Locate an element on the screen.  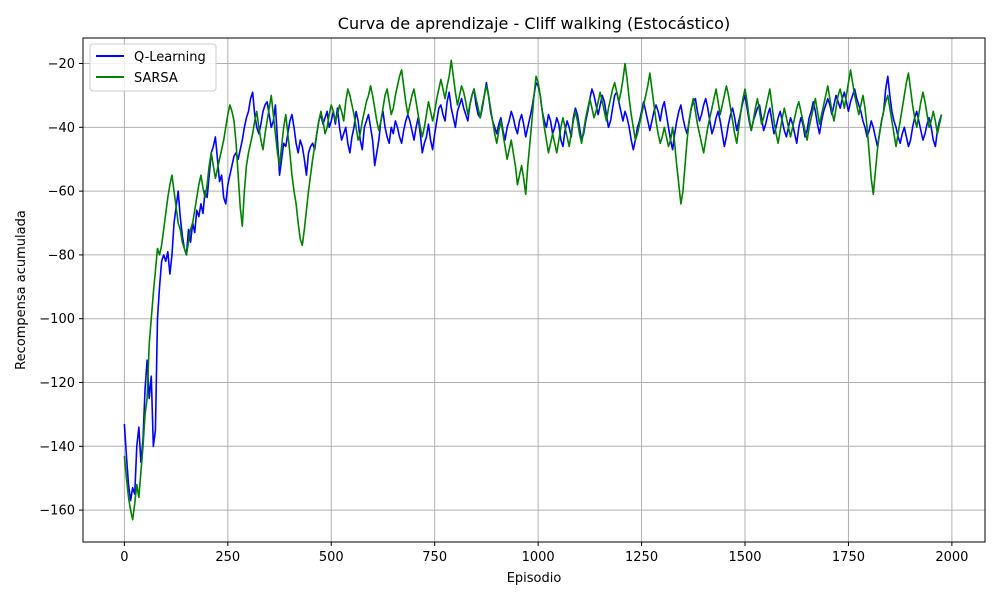
y-tick-label: −140 is located at coordinates (57, 447).